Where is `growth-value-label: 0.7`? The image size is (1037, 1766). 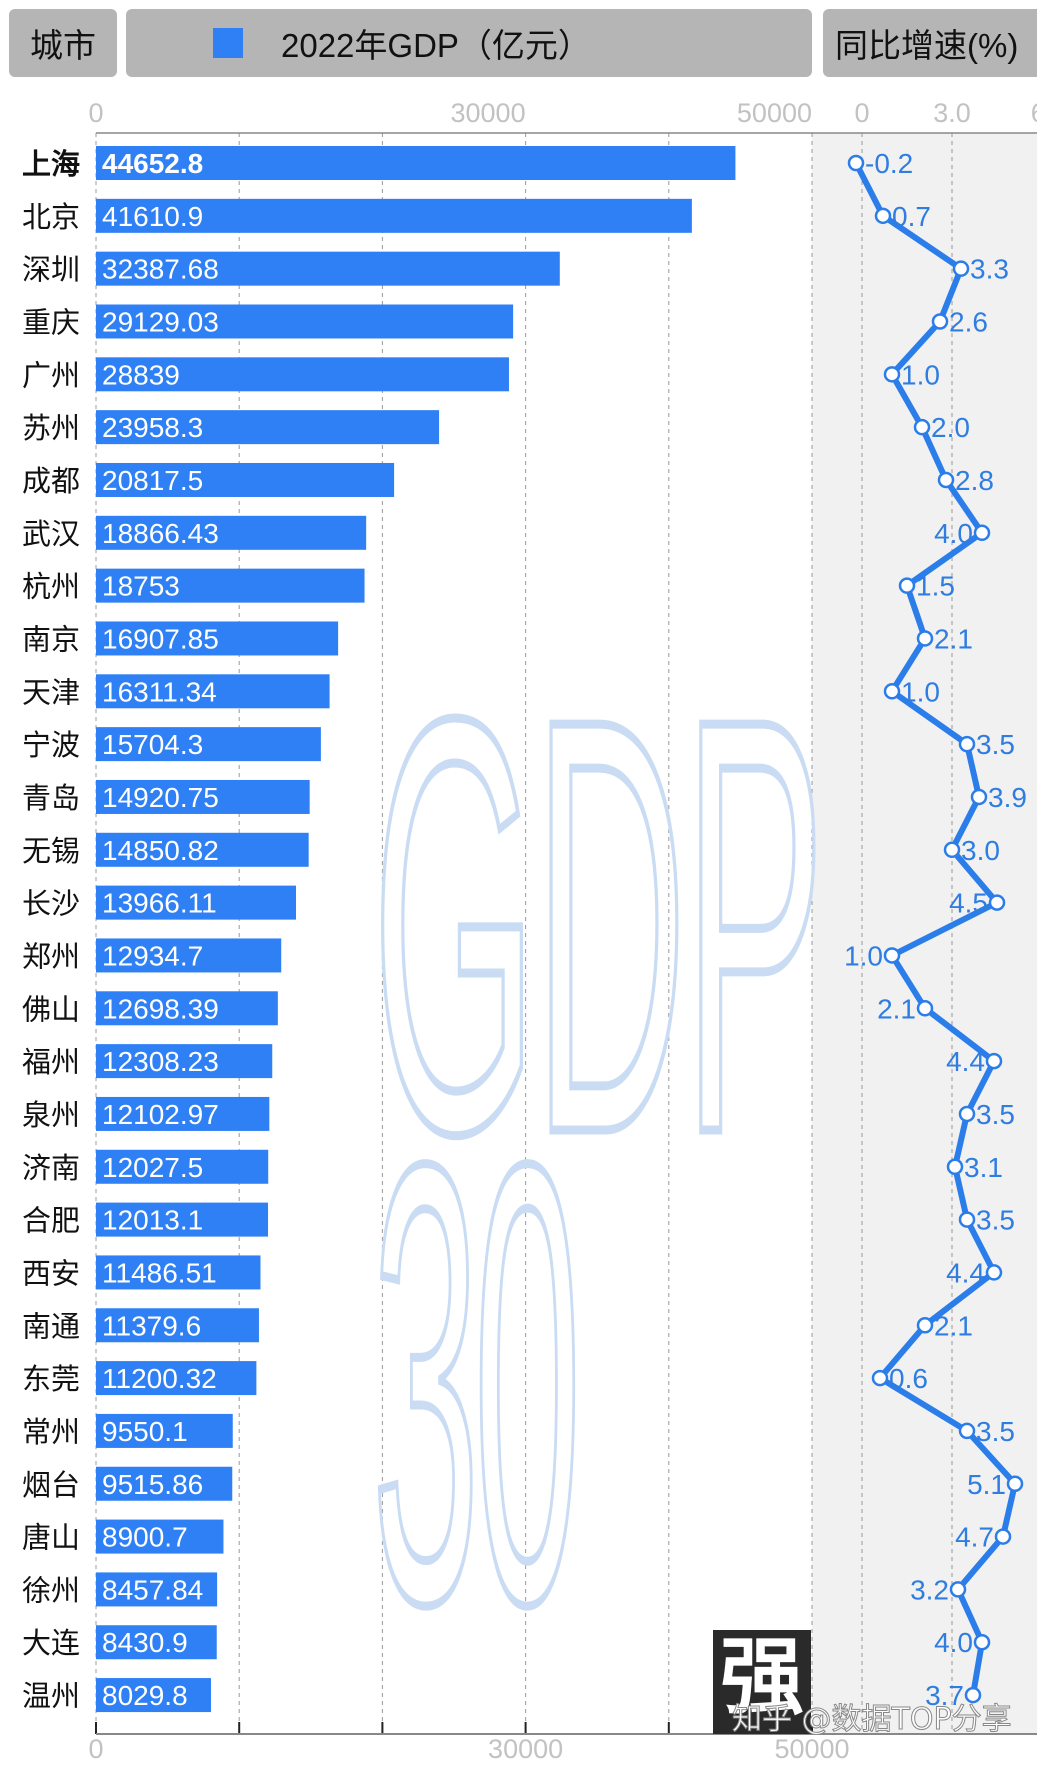 growth-value-label: 0.7 is located at coordinates (911, 216).